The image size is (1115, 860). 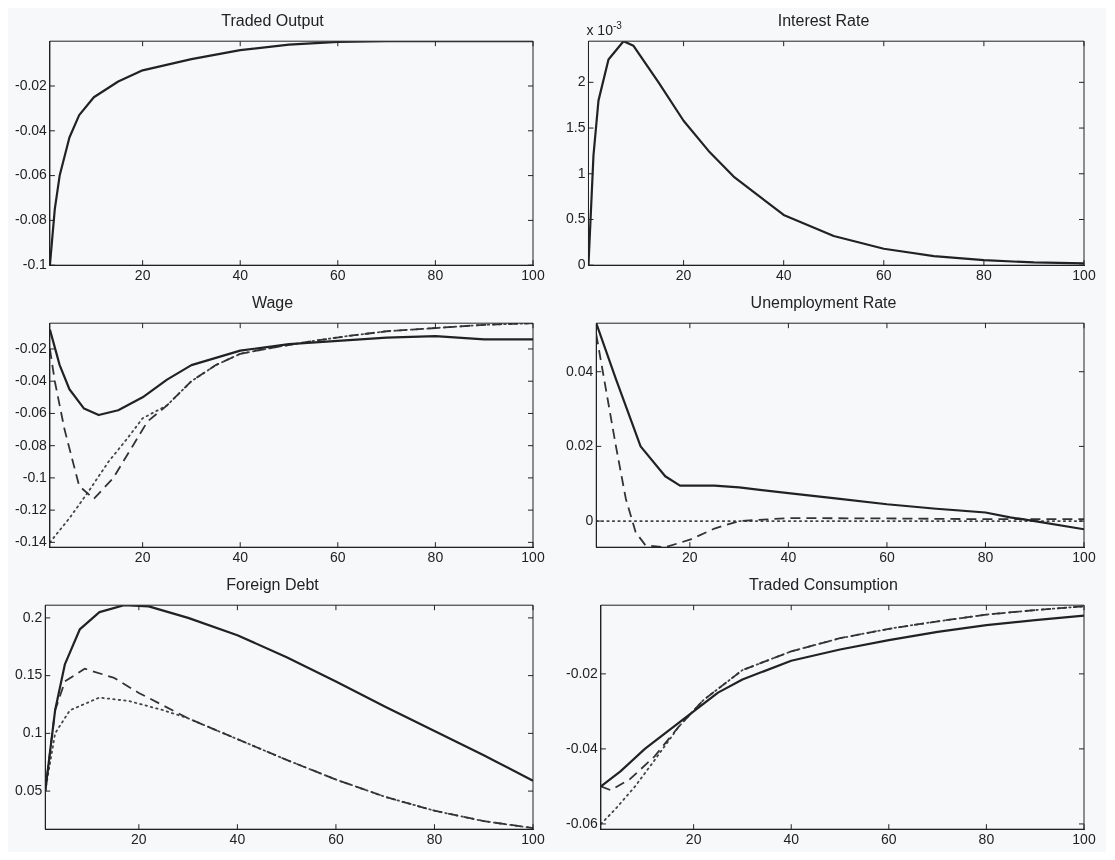 What do you see at coordinates (580, 445) in the screenshot?
I see `y-tick-label: 0.02` at bounding box center [580, 445].